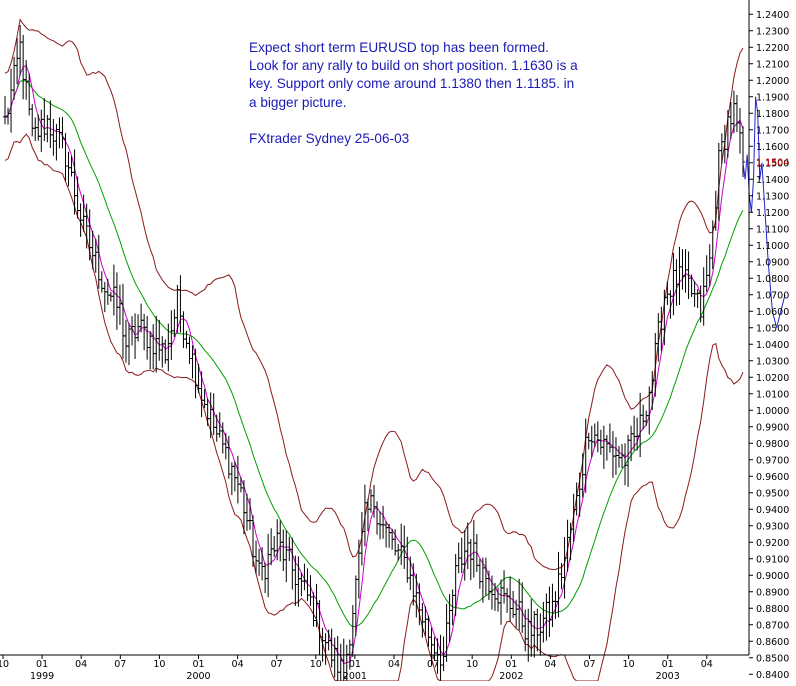 This screenshot has height=686, width=796. Describe the element at coordinates (772, 246) in the screenshot. I see `y-tick-label: 1.1000` at that location.